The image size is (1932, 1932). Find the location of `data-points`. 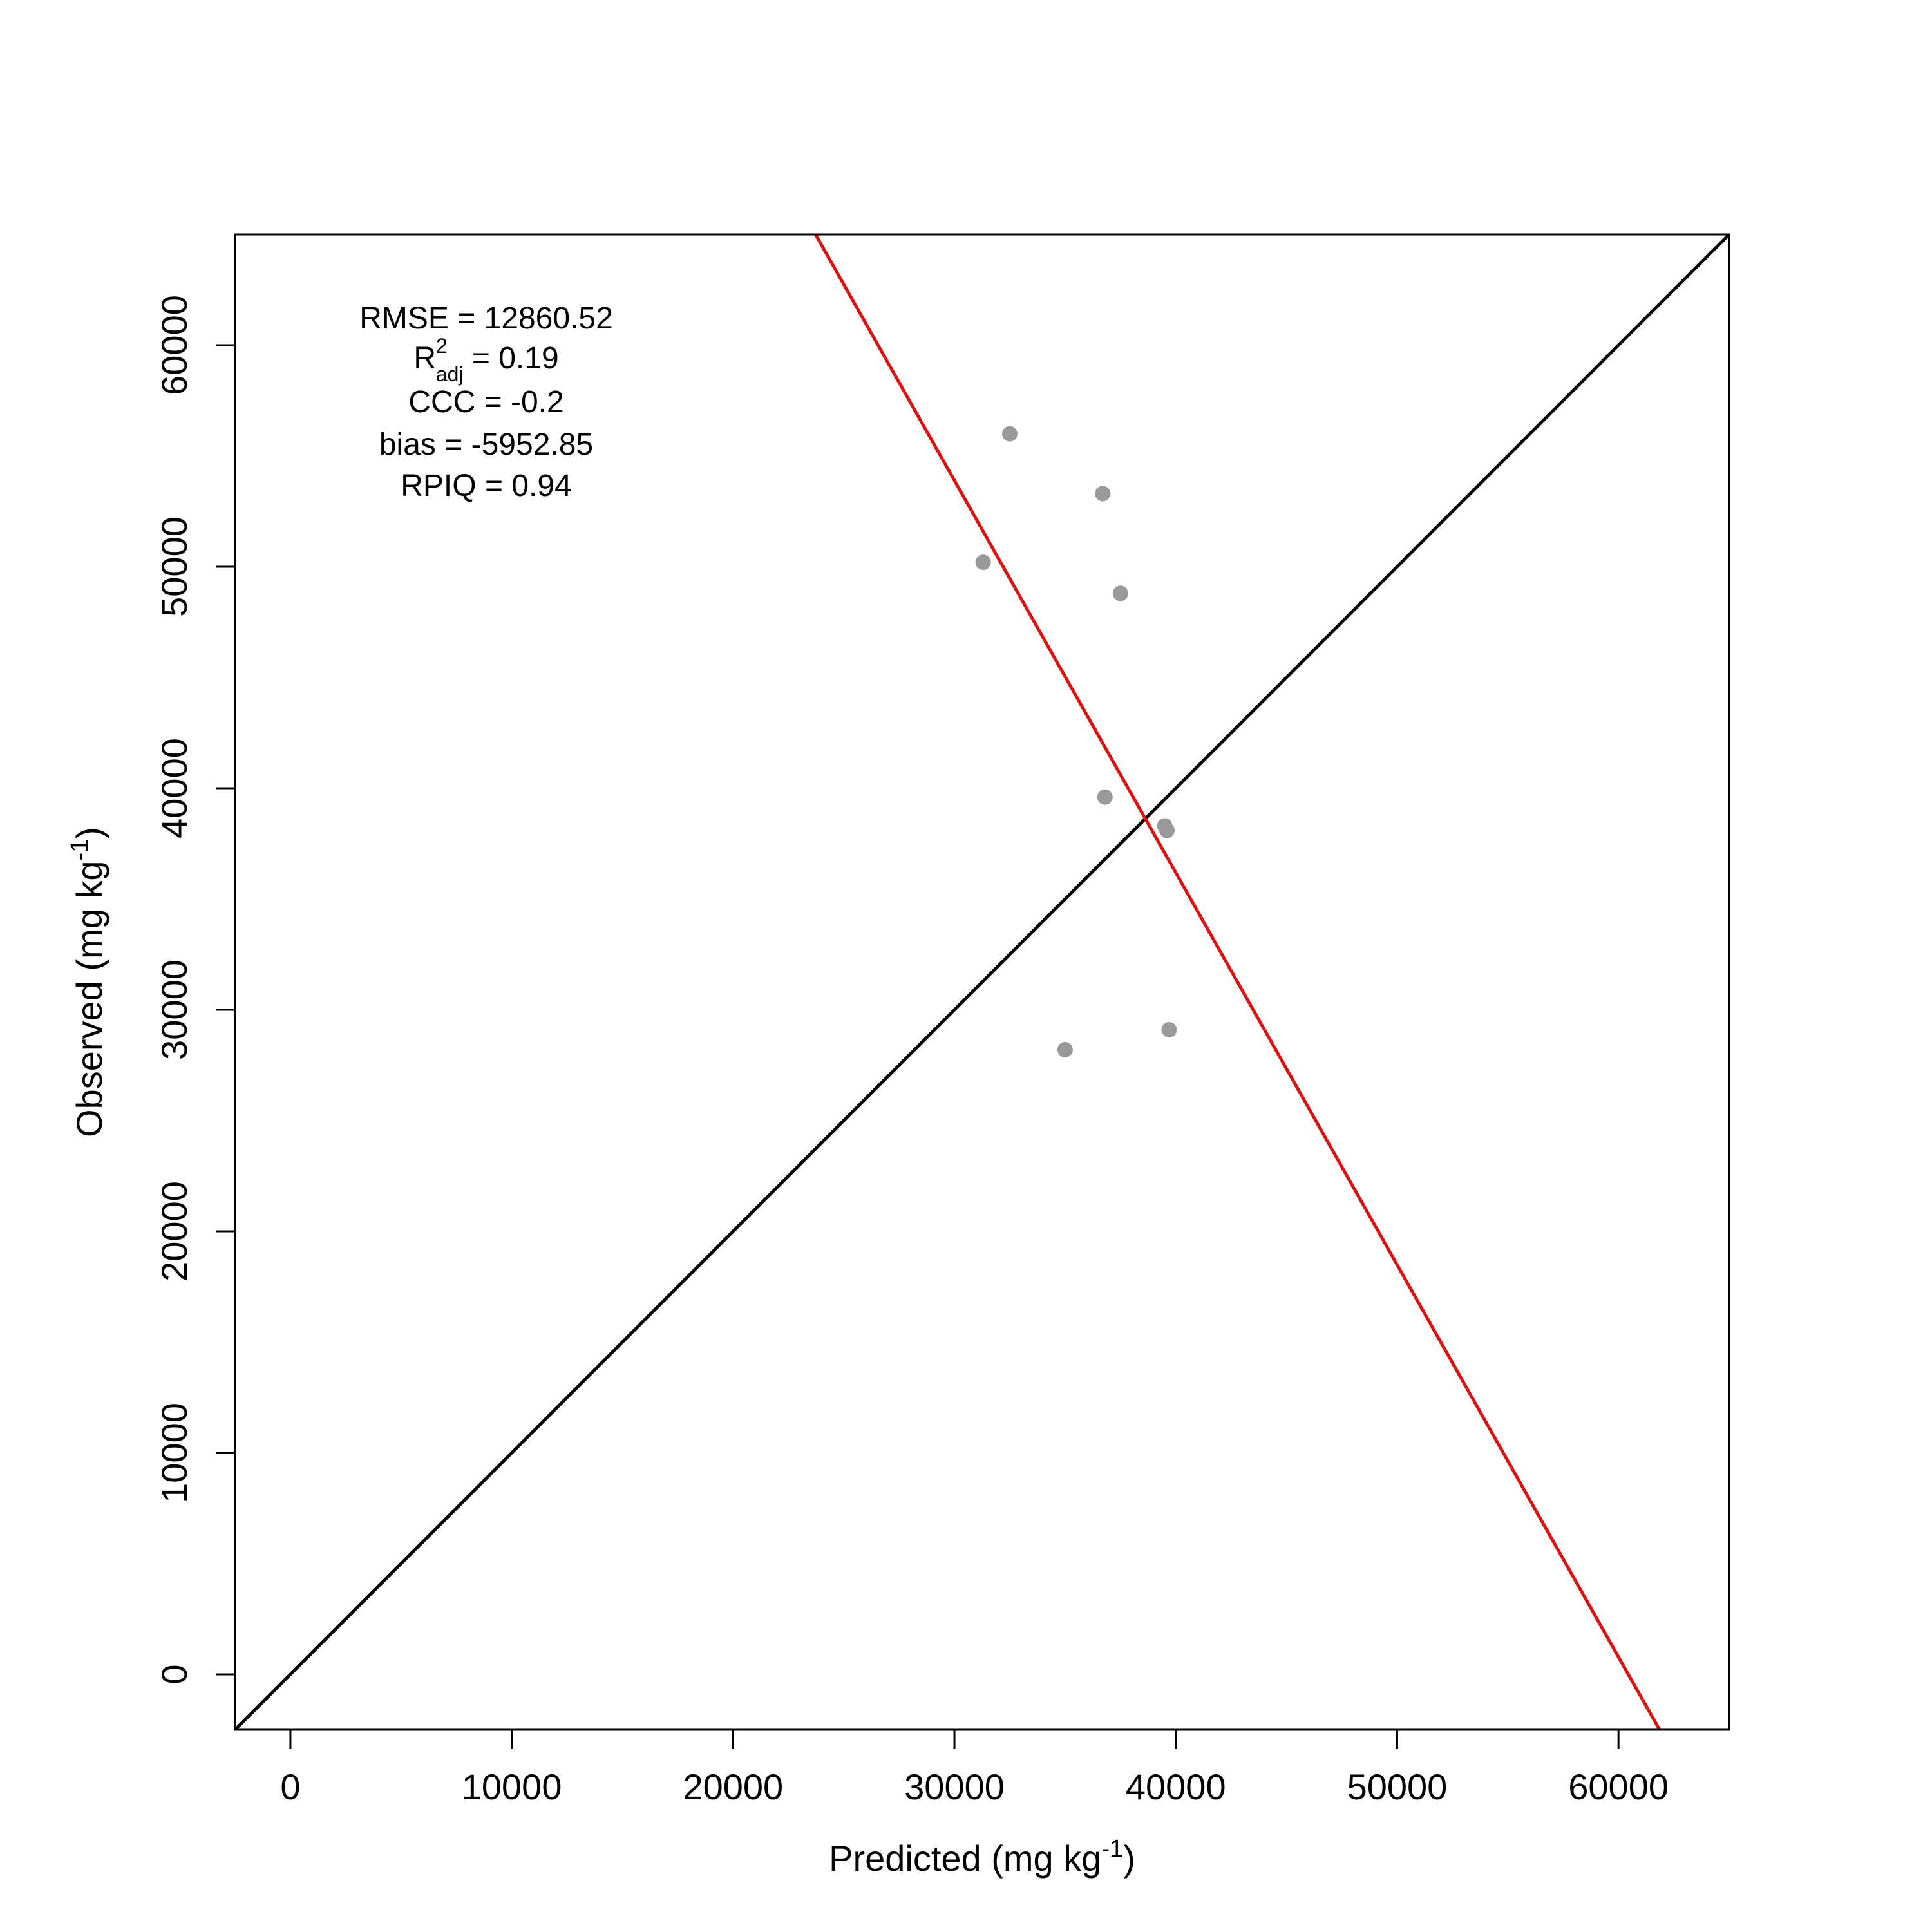

data-points is located at coordinates (1076, 742).